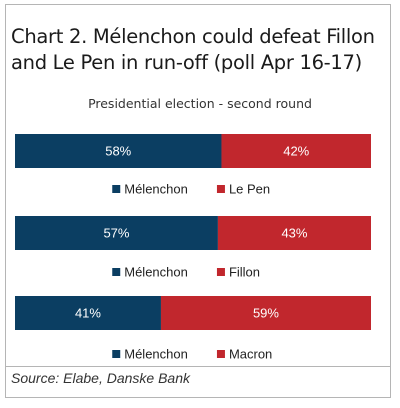  I want to click on bar-segment-1-m-lenchon, so click(118, 151).